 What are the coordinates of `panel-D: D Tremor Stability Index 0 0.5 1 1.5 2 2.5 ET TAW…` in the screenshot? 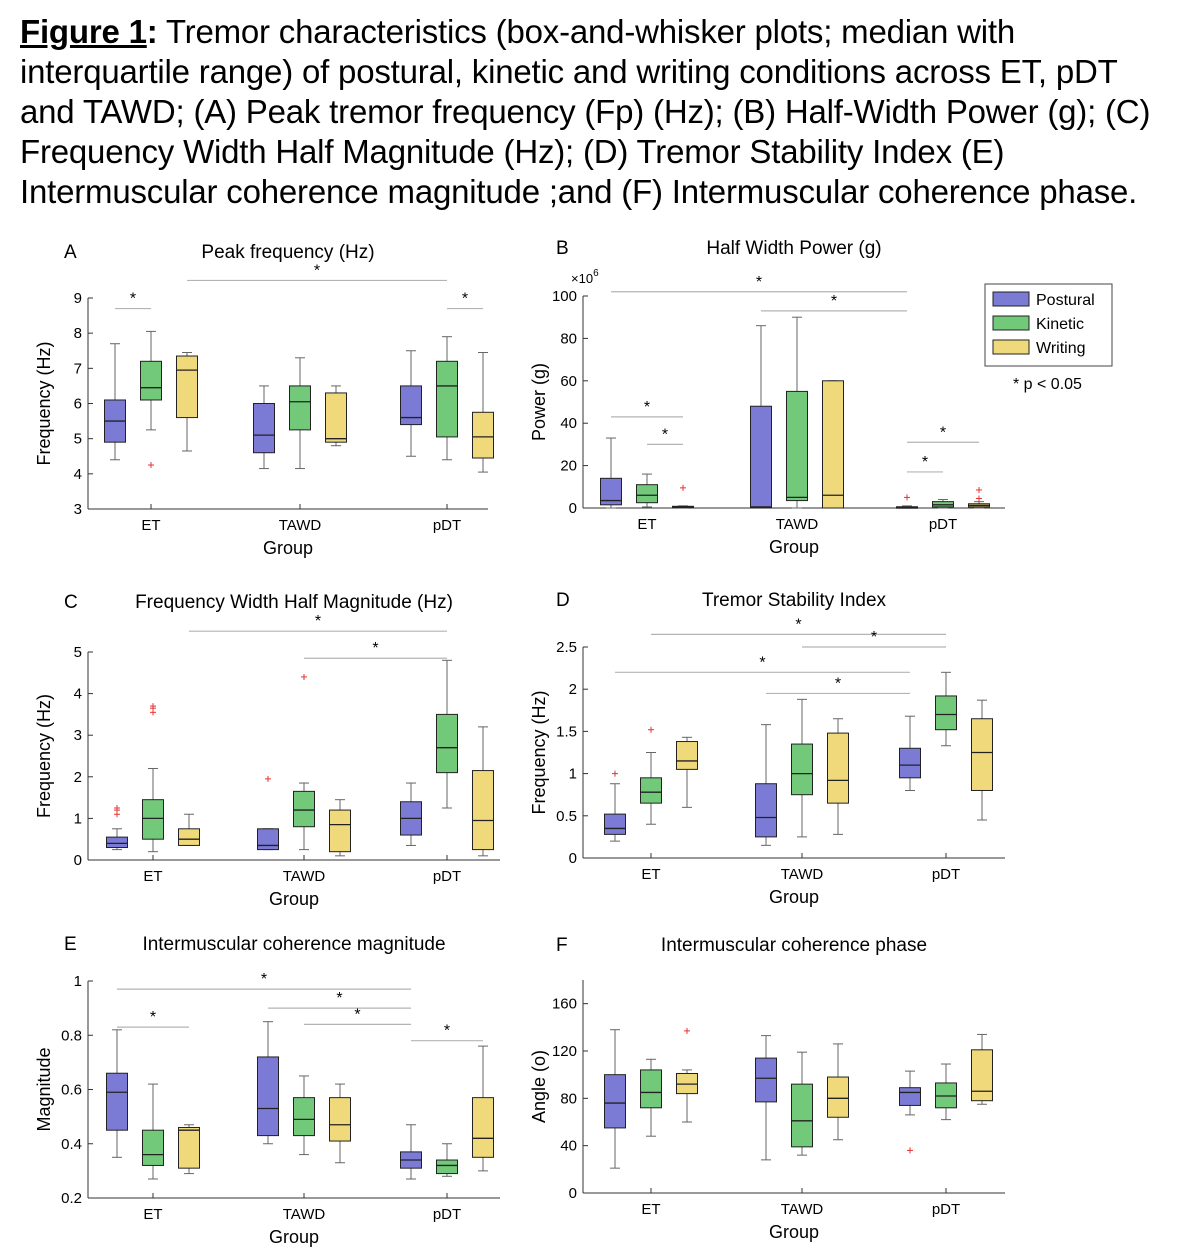 It's located at (767, 748).